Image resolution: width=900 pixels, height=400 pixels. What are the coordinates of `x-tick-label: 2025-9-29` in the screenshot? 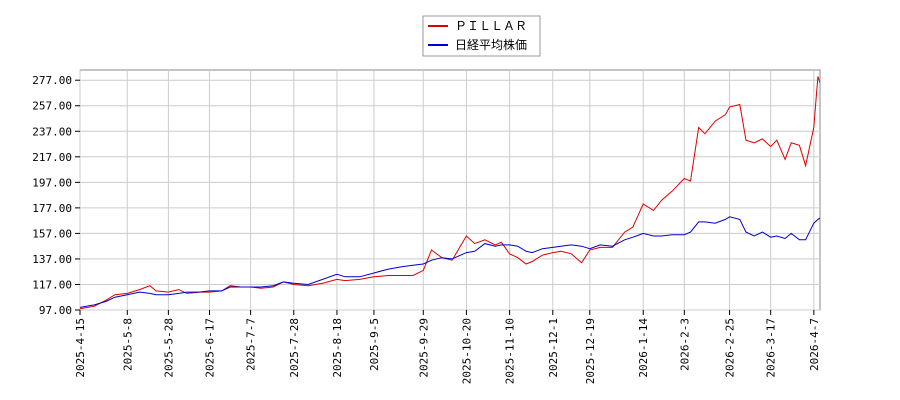 It's located at (423, 348).